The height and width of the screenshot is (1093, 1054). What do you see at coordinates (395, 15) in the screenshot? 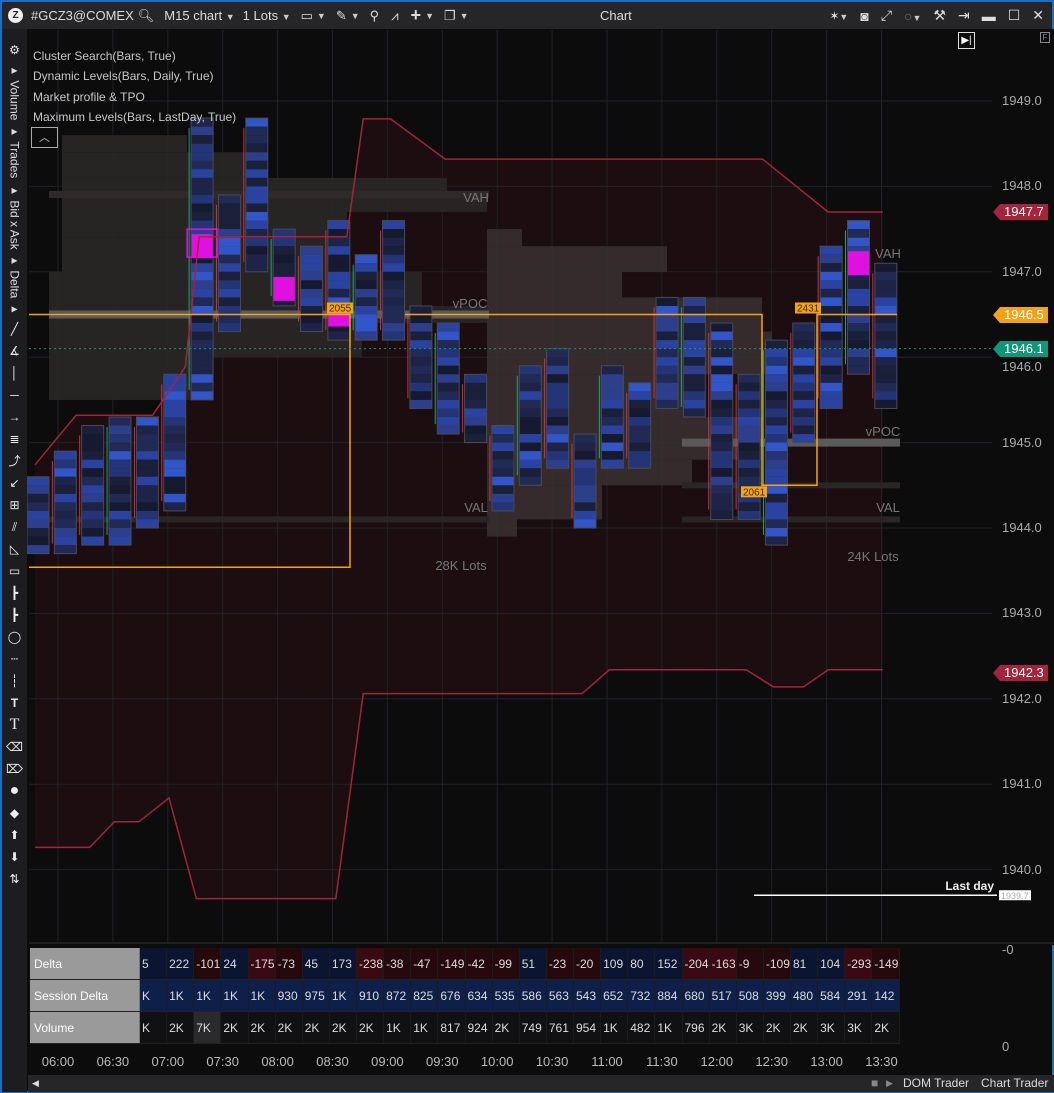
I see `indicator-icon: ⩘` at bounding box center [395, 15].